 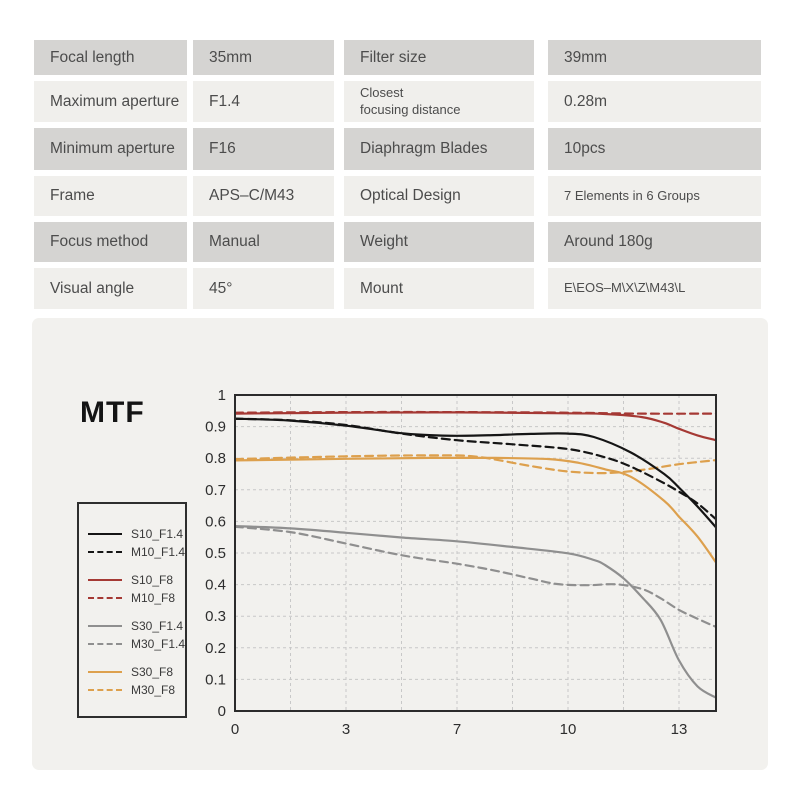 I want to click on legend-label: M10_F8, so click(x=153, y=598).